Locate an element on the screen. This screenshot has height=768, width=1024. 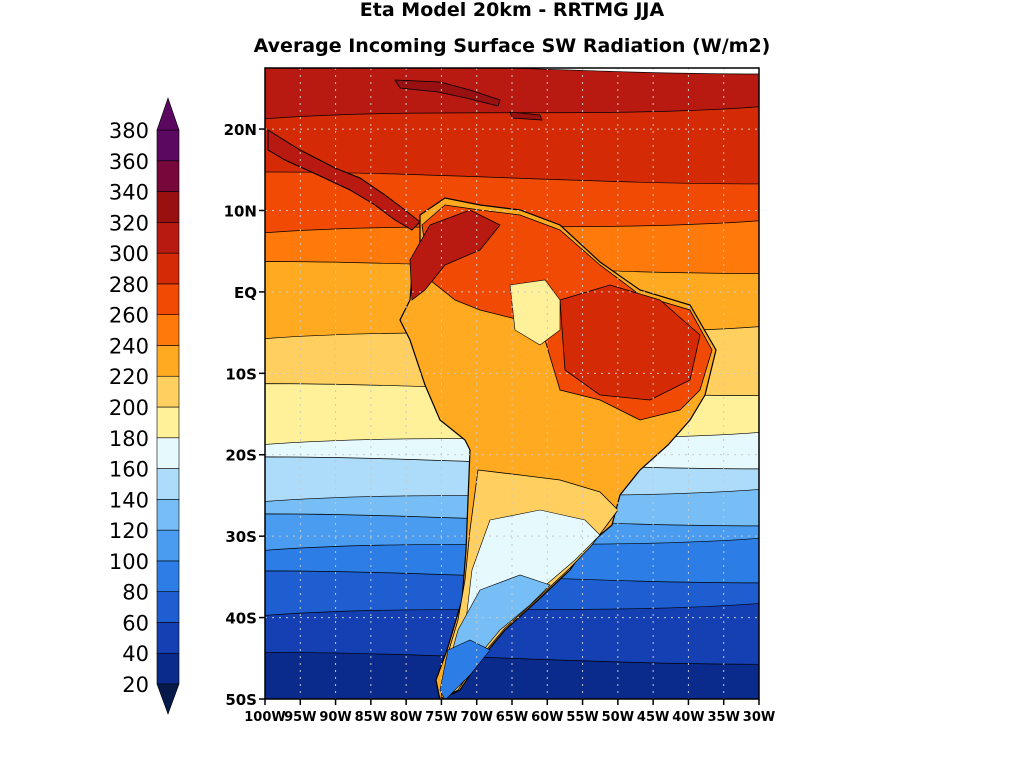
colorbar-label: 160 is located at coordinates (129, 470).